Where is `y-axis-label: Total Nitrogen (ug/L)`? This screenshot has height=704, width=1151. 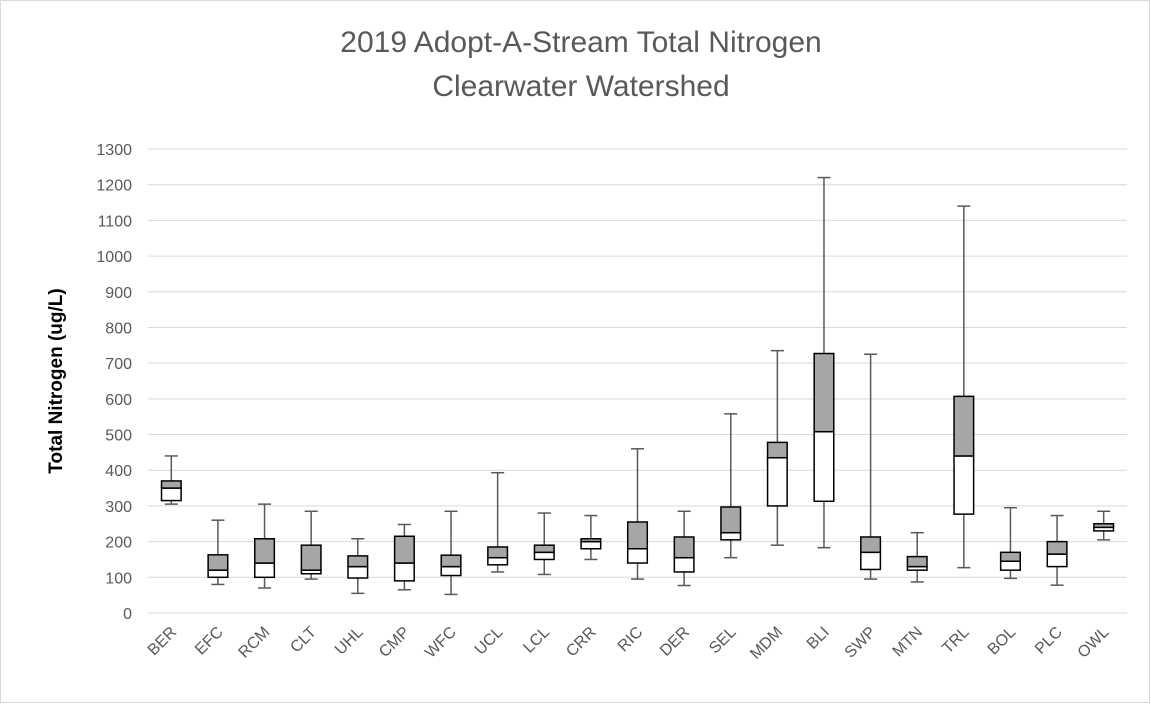 y-axis-label: Total Nitrogen (ug/L) is located at coordinates (56, 380).